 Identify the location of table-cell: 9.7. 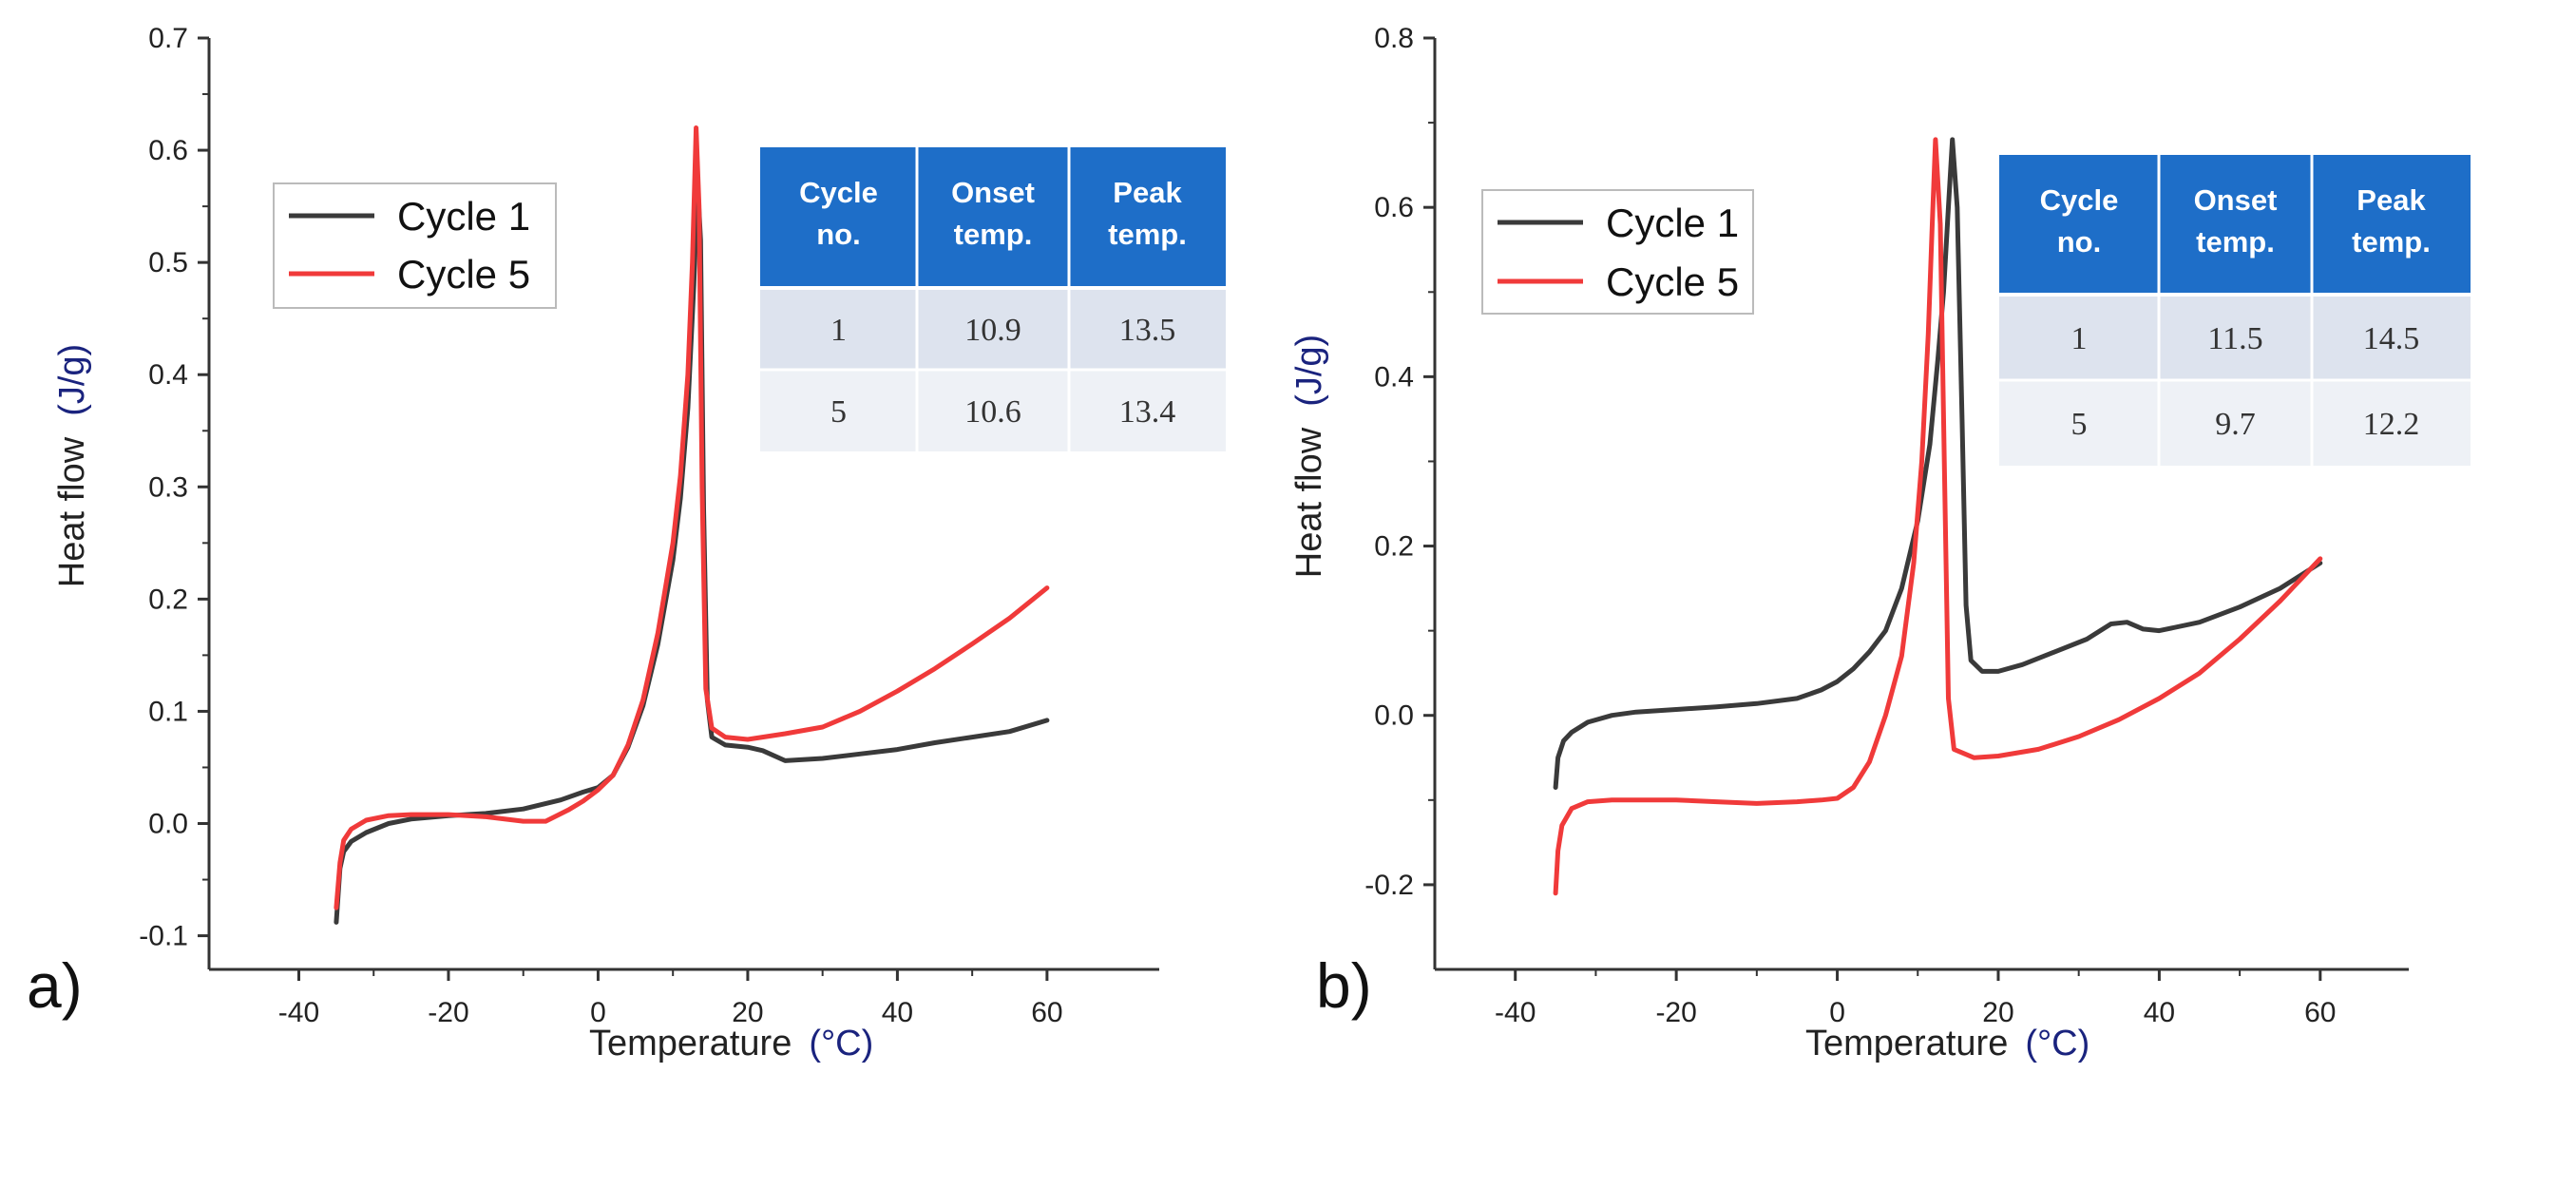
(2235, 424).